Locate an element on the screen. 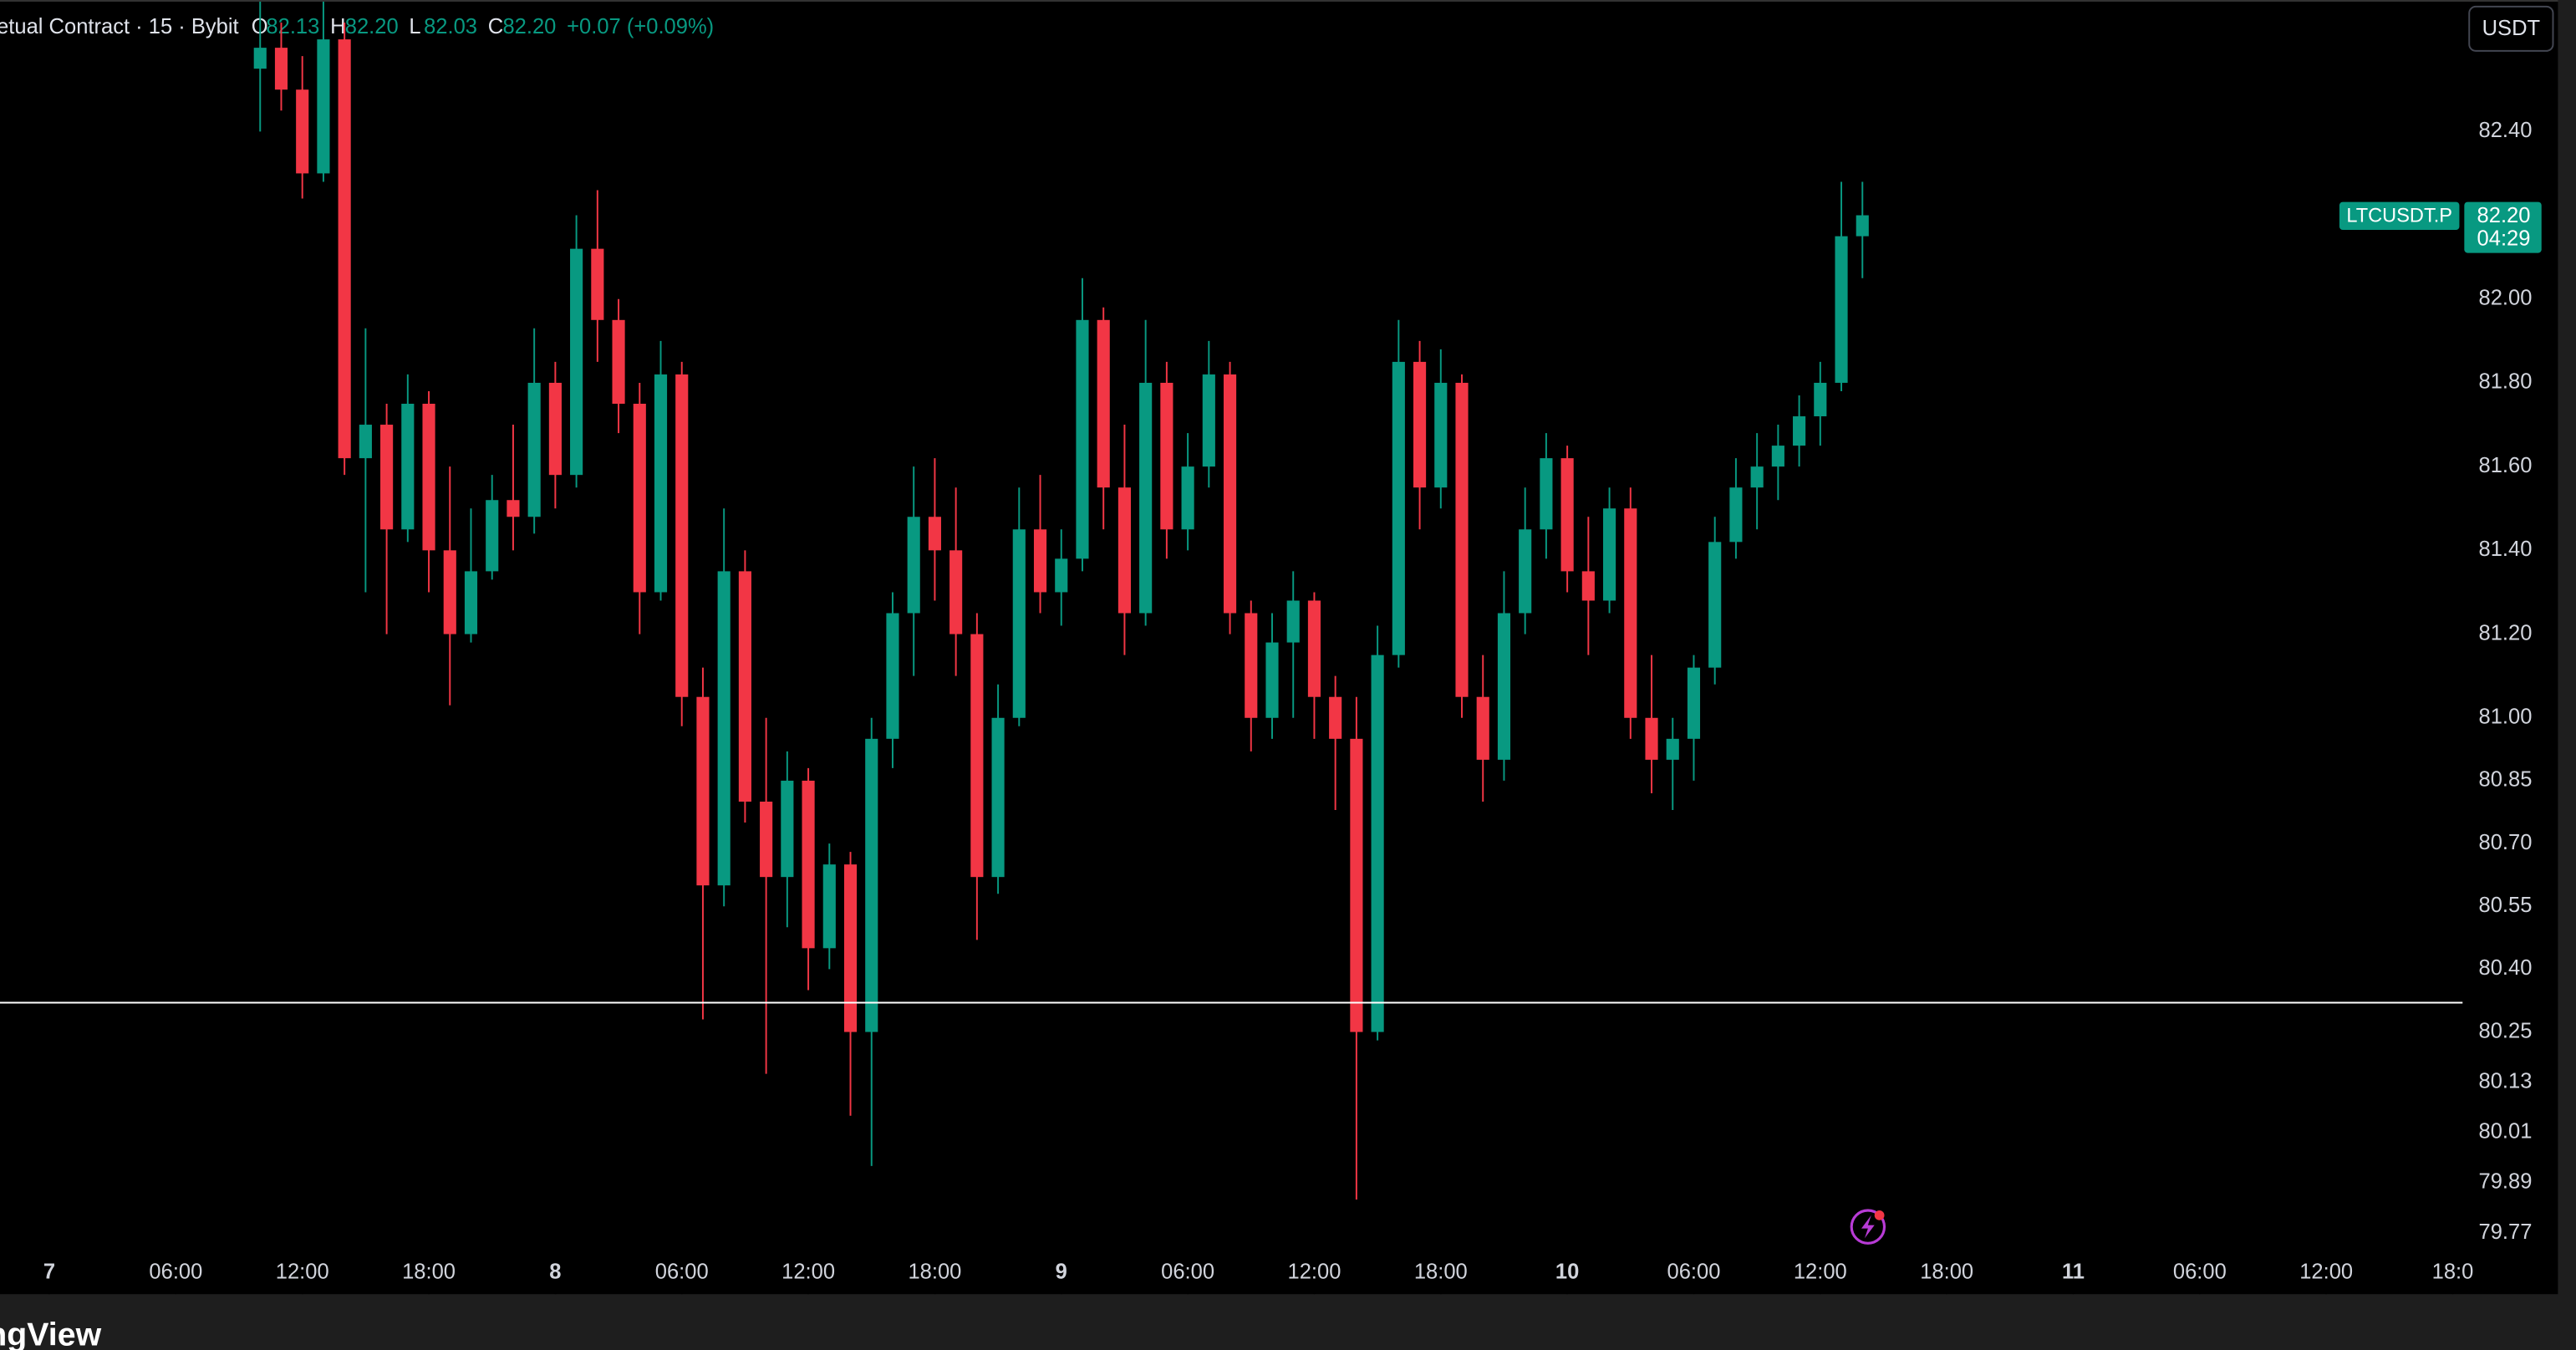 This screenshot has width=2576, height=1350. y-tick-label: 81.40 is located at coordinates (2506, 549).